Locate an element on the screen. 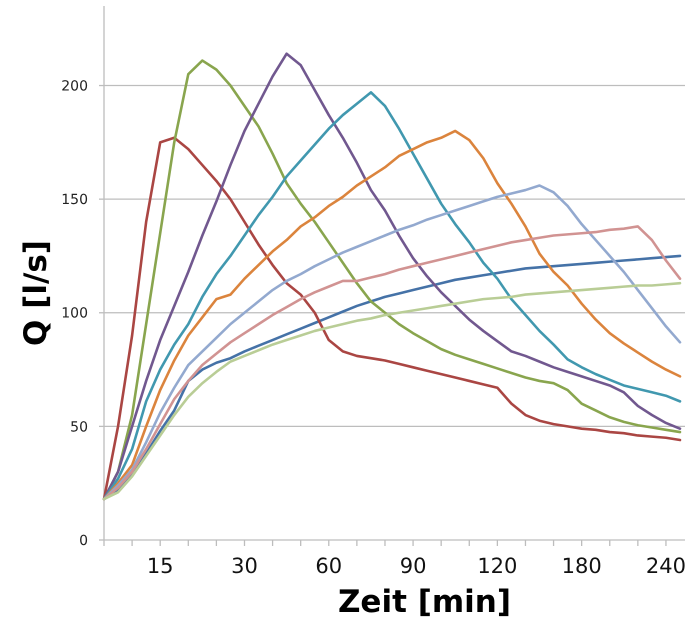 This screenshot has height=621, width=685. y-tick-label: 100 is located at coordinates (74, 314).